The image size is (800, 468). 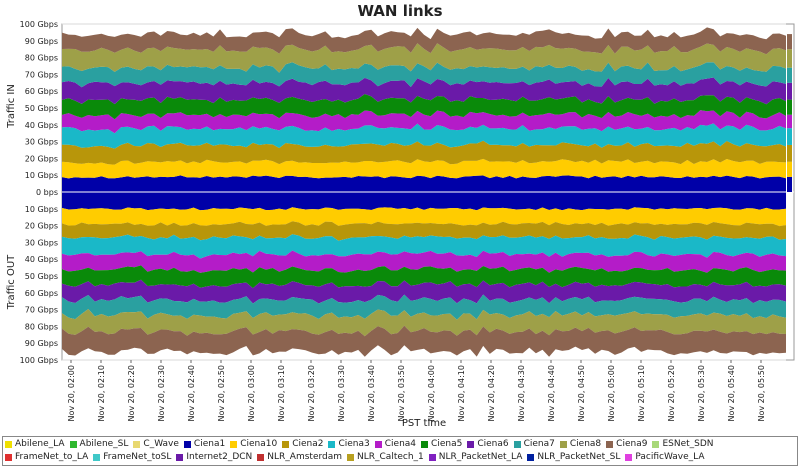 I want to click on legend-item: C_Wave, so click(x=156, y=444).